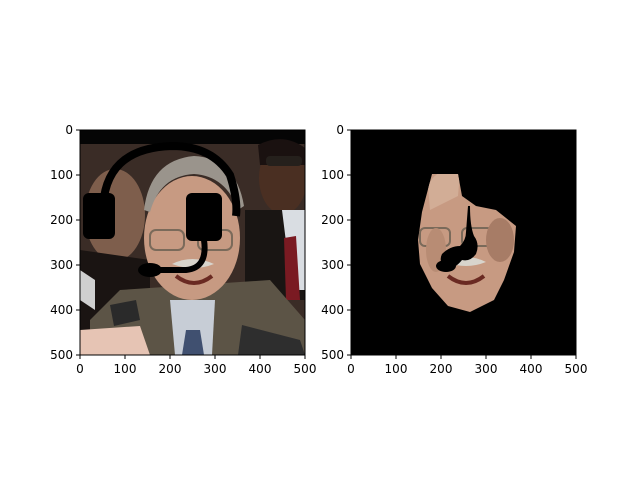 The height and width of the screenshot is (480, 640). What do you see at coordinates (305, 369) in the screenshot?
I see `left-xtick-label: 500` at bounding box center [305, 369].